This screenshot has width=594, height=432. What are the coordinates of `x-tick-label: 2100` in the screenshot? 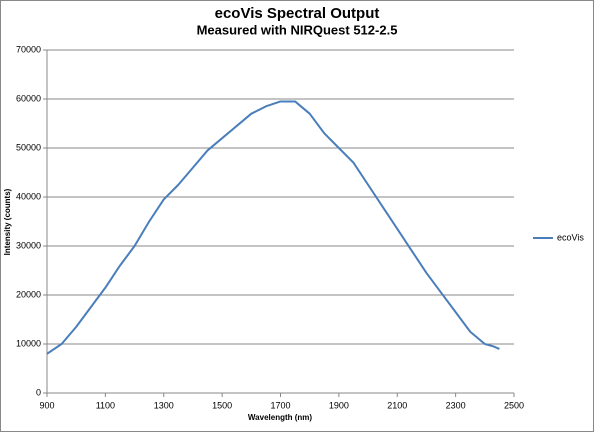 It's located at (397, 405).